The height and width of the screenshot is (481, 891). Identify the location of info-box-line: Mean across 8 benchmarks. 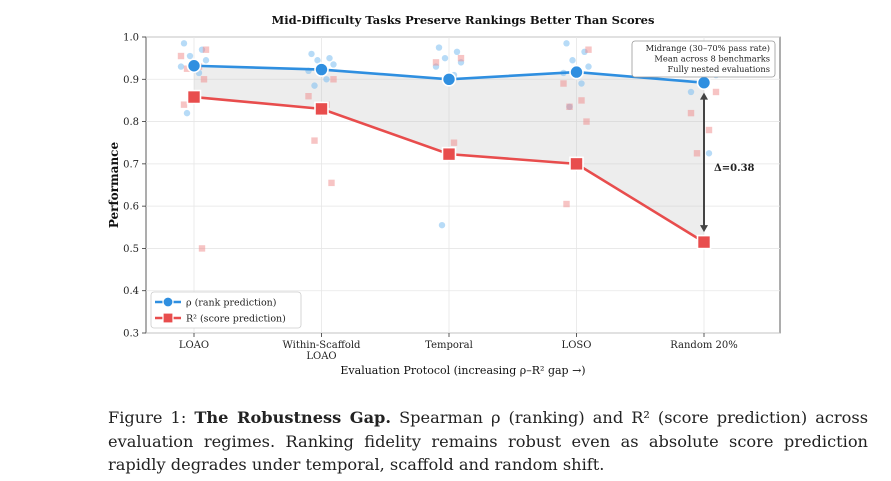
(712, 59).